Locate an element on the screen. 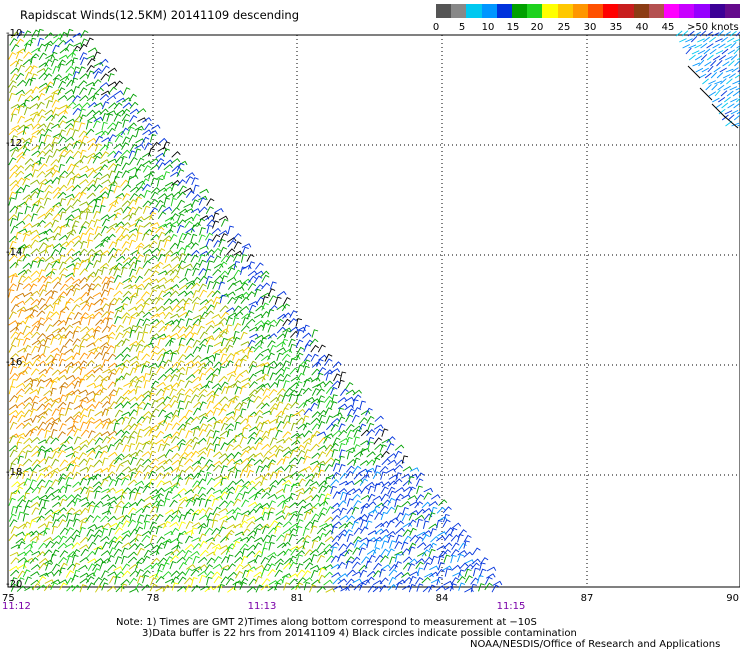  legend-tick: 10 is located at coordinates (488, 27).